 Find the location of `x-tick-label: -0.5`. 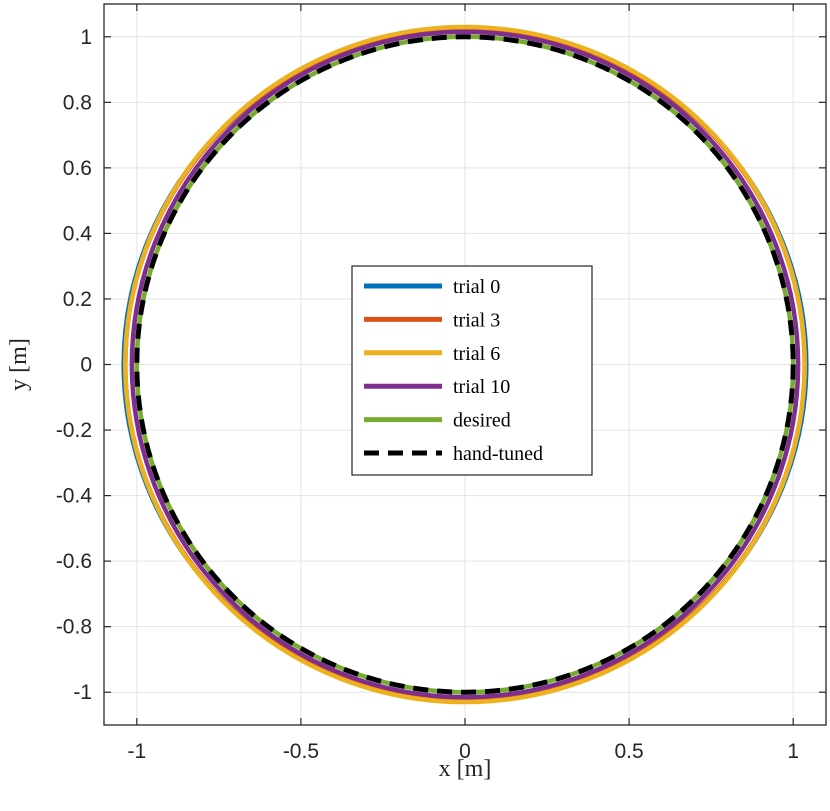

x-tick-label: -0.5 is located at coordinates (301, 751).